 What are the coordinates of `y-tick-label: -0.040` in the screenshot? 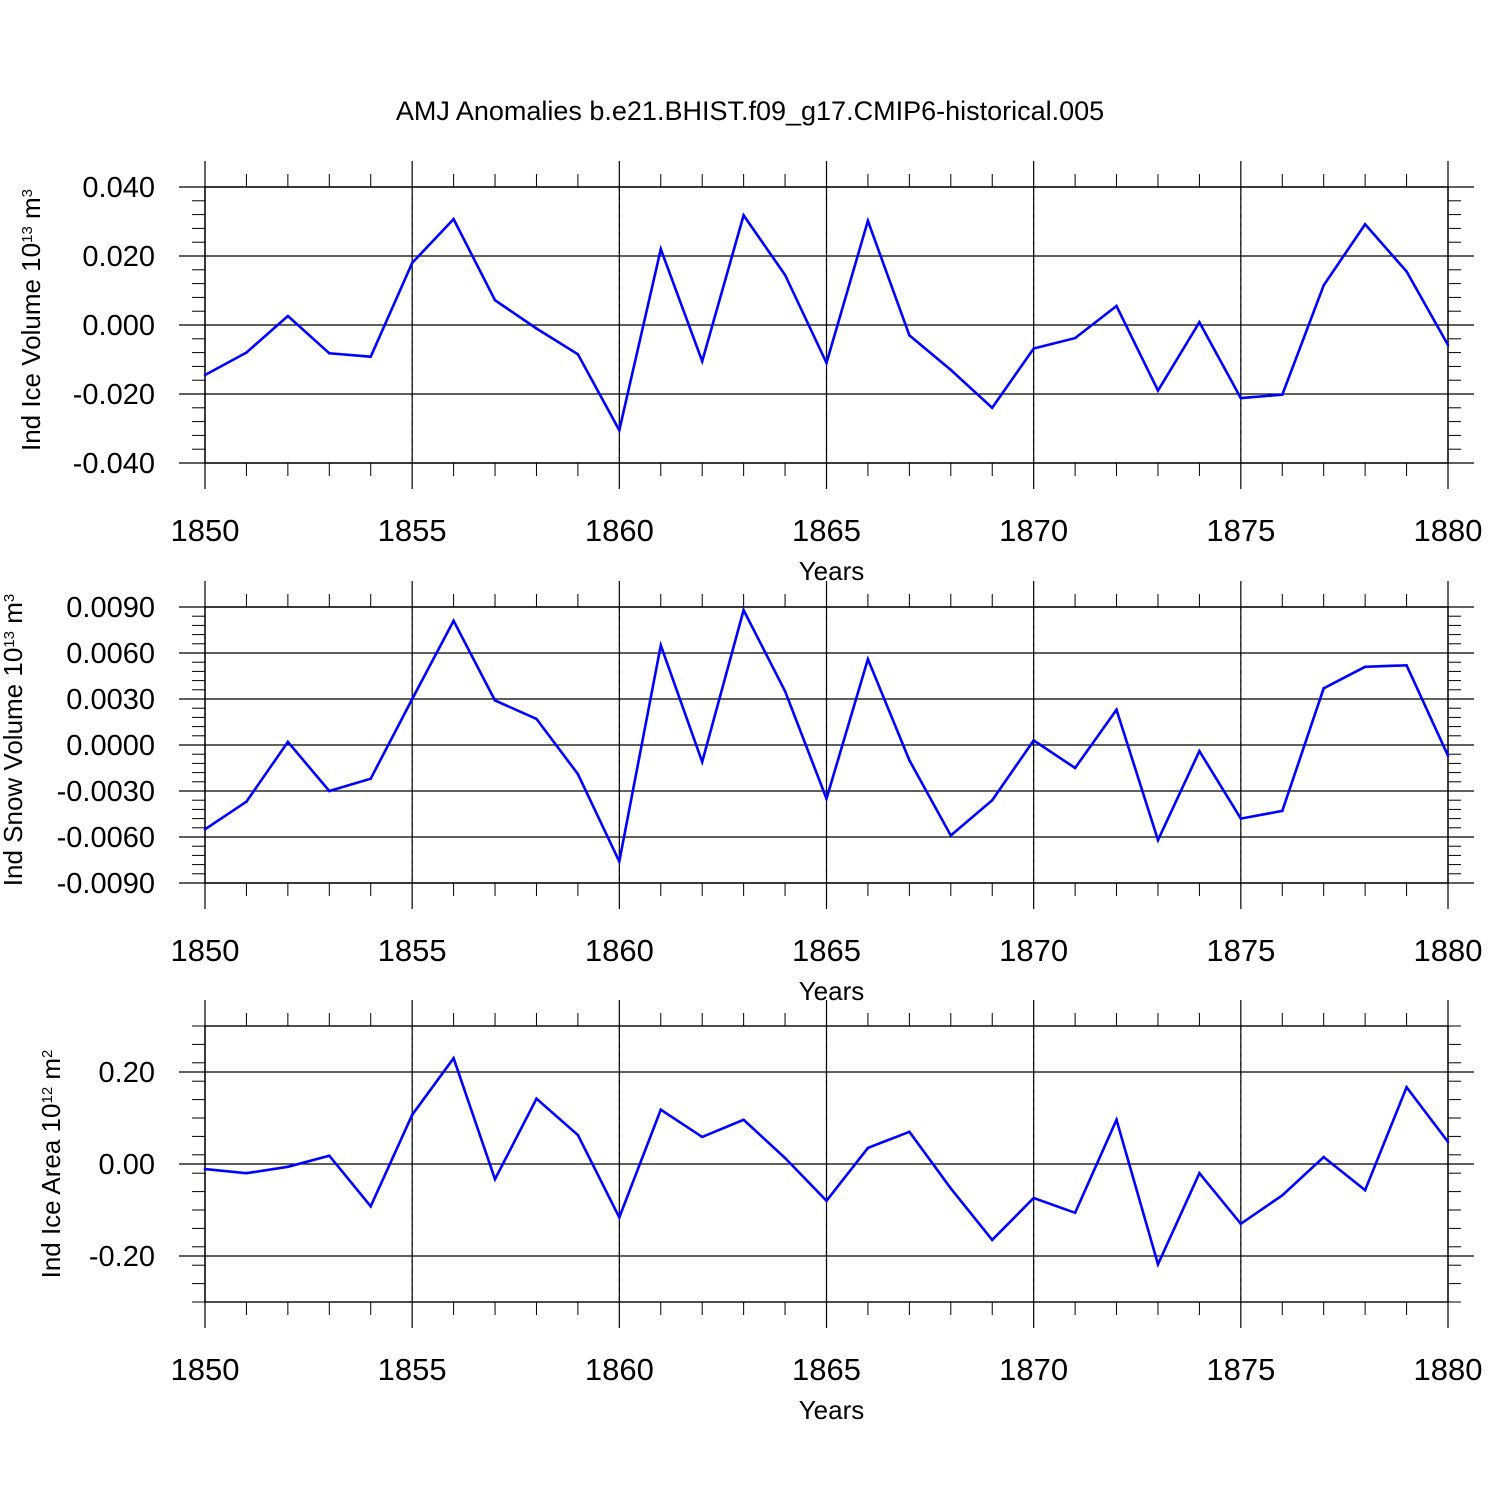 It's located at (114, 464).